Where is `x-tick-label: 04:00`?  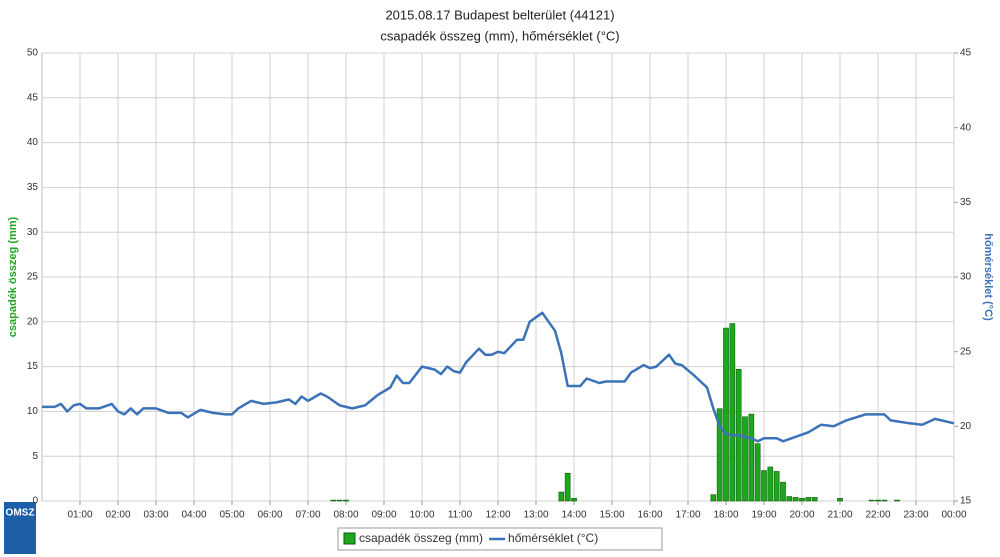 x-tick-label: 04:00 is located at coordinates (193, 515).